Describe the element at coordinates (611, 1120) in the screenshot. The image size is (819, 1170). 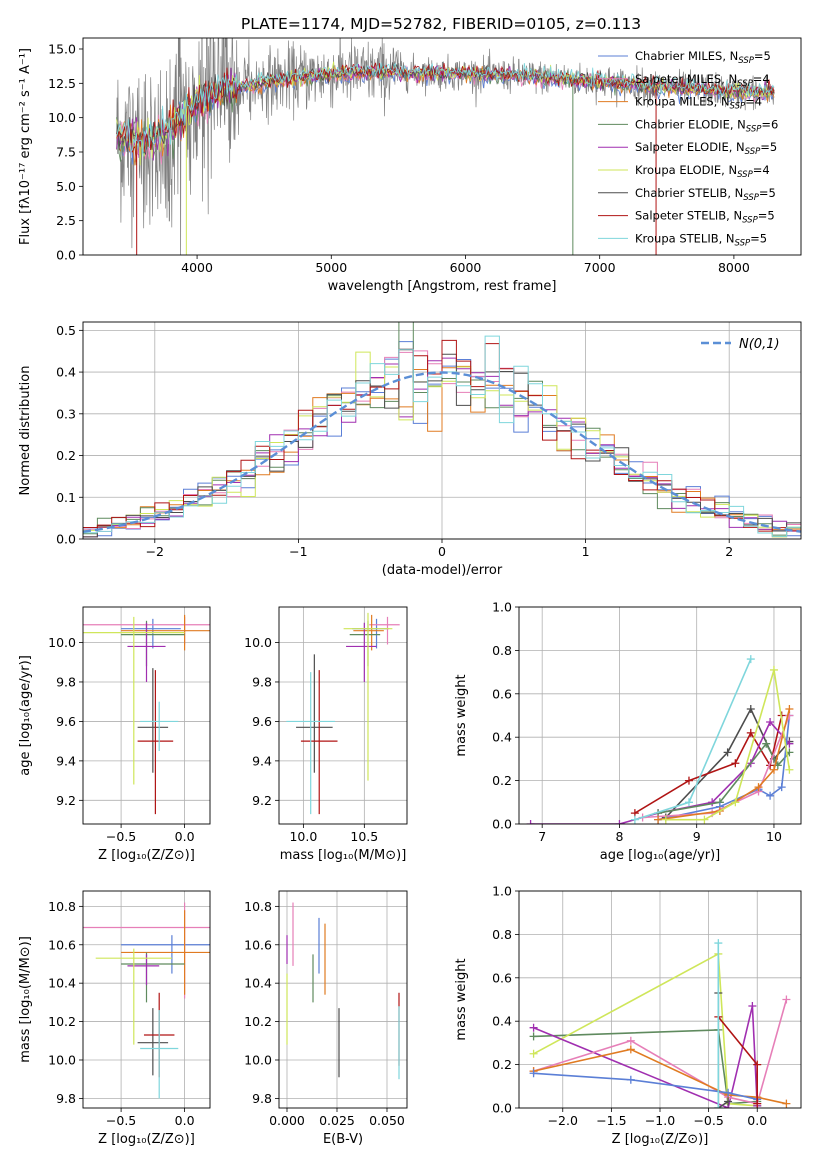
I see `x-tick-label: −1.5` at that location.